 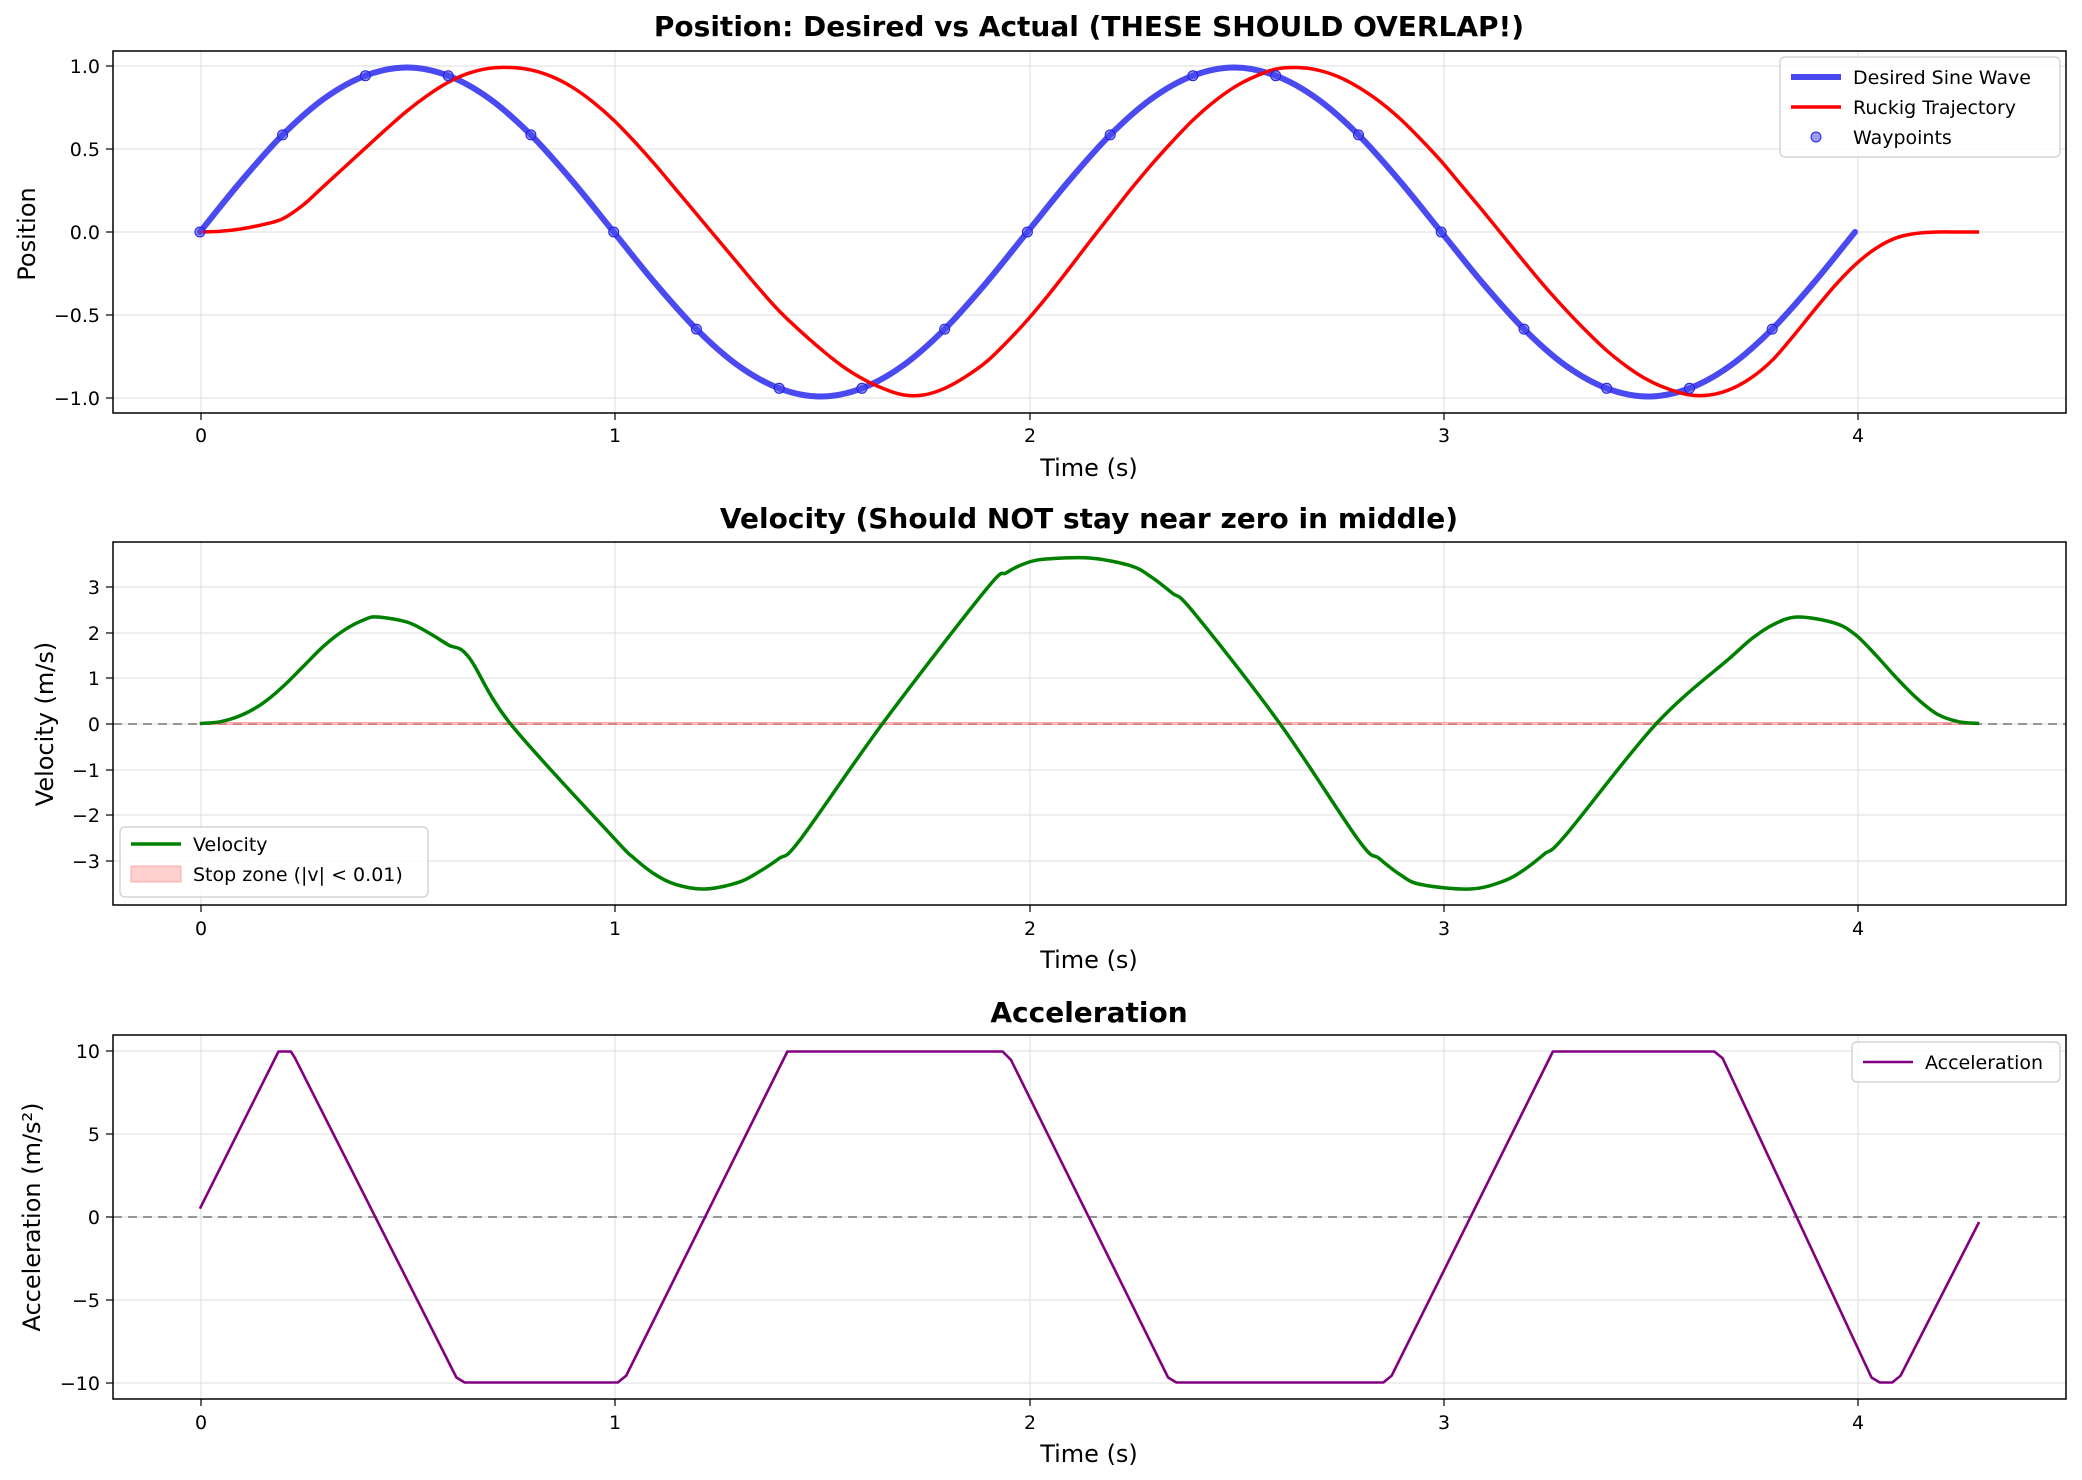 I want to click on velocity-yticks: 3 2 1 0 −1 −2 −3, so click(x=92, y=725).